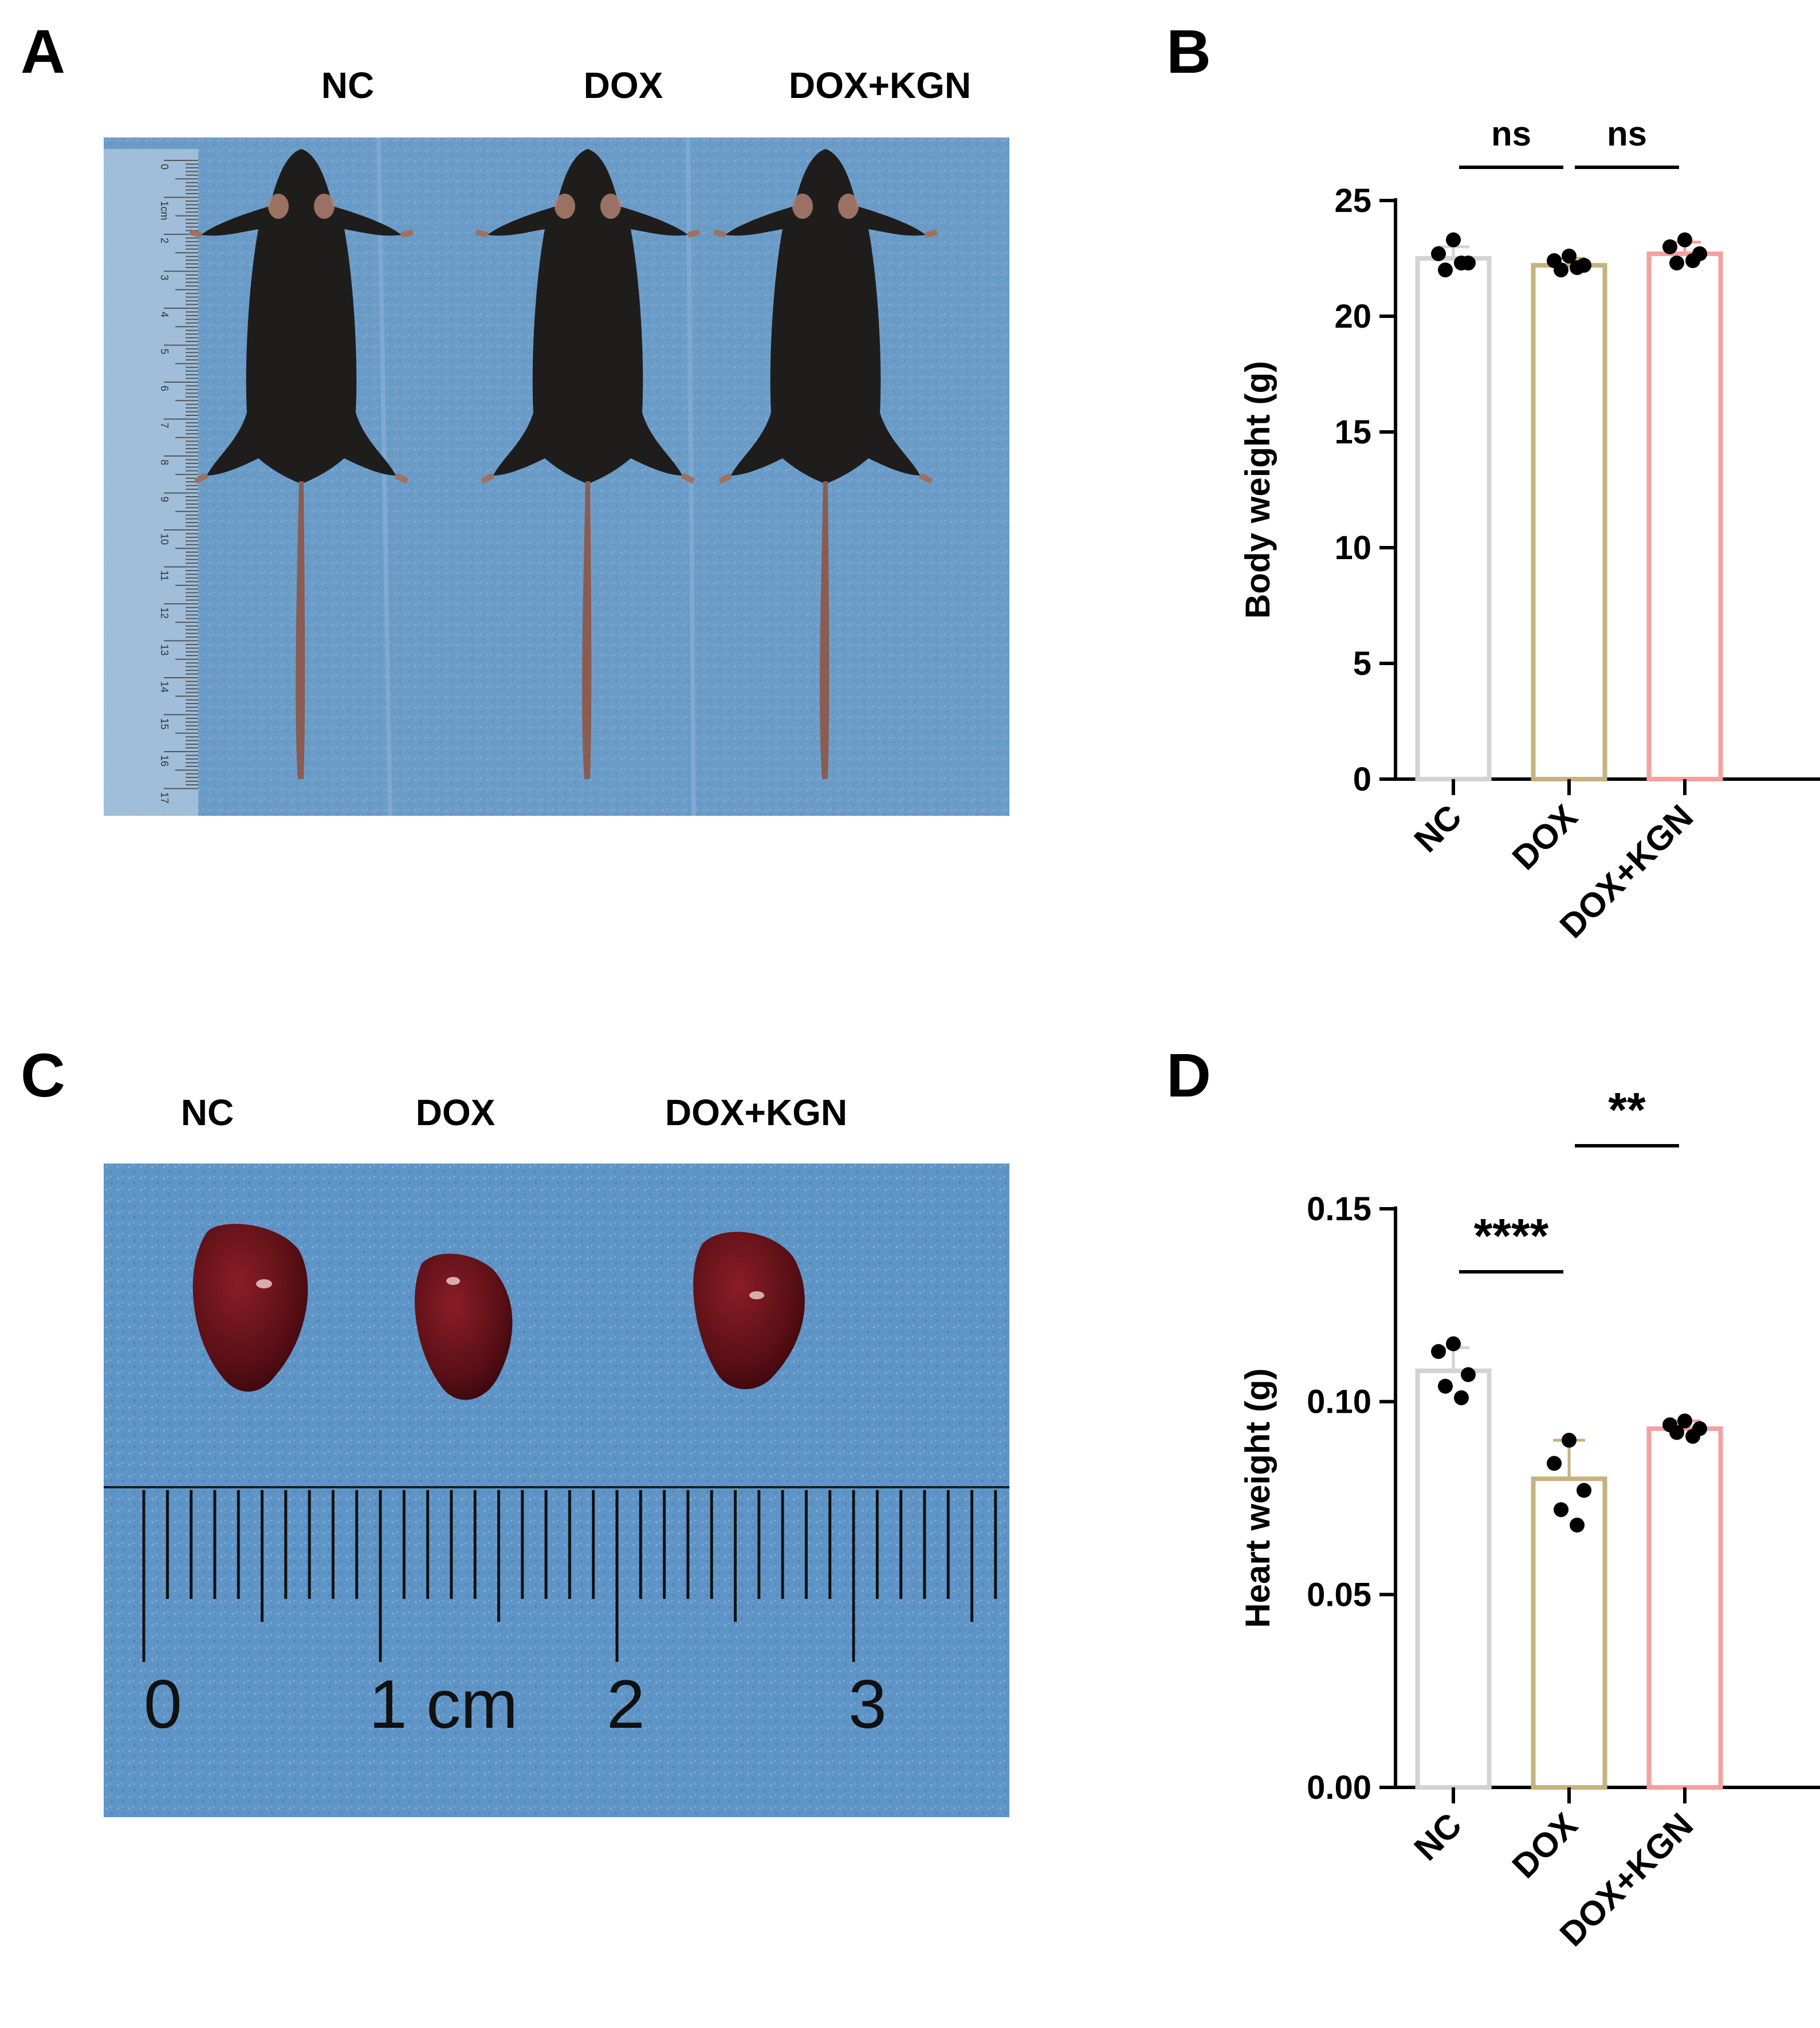 The width and height of the screenshot is (1820, 2028). I want to click on measuring-ruler: 0 1 cm 2 3, so click(556, 1614).